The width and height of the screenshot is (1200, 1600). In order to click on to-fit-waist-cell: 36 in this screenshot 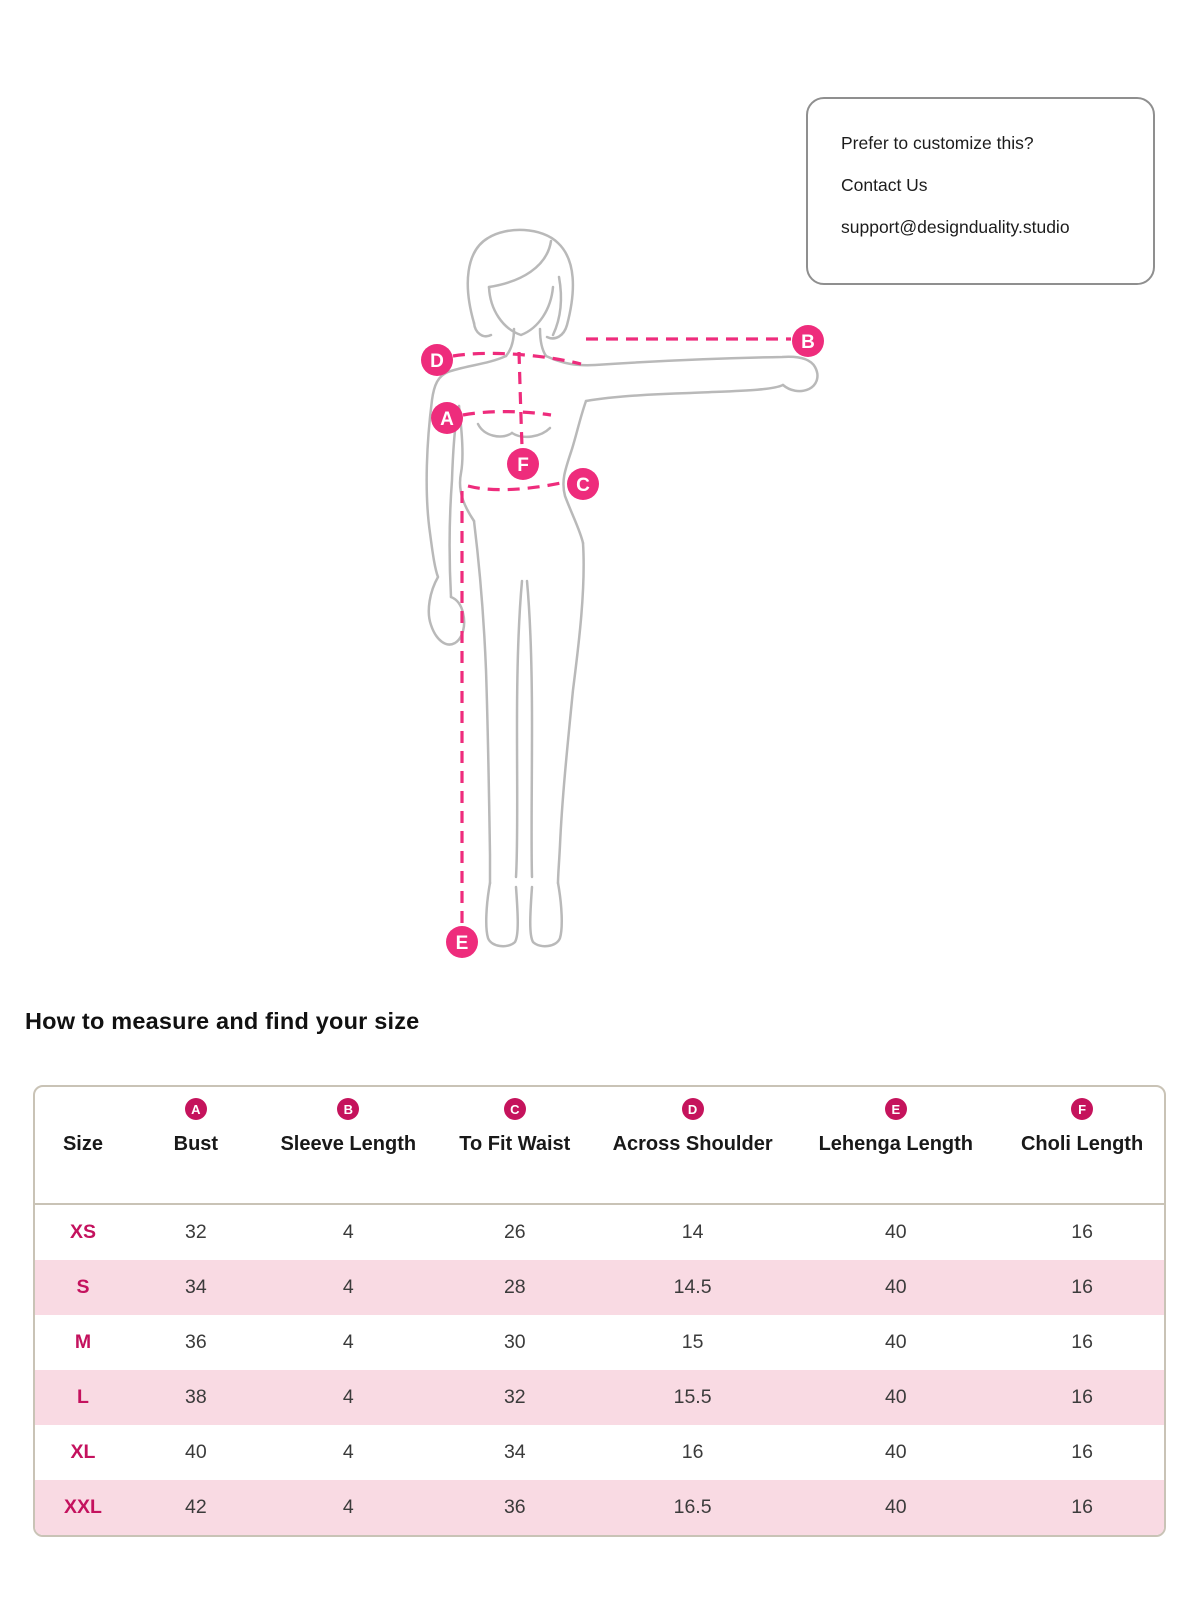, I will do `click(514, 1507)`.